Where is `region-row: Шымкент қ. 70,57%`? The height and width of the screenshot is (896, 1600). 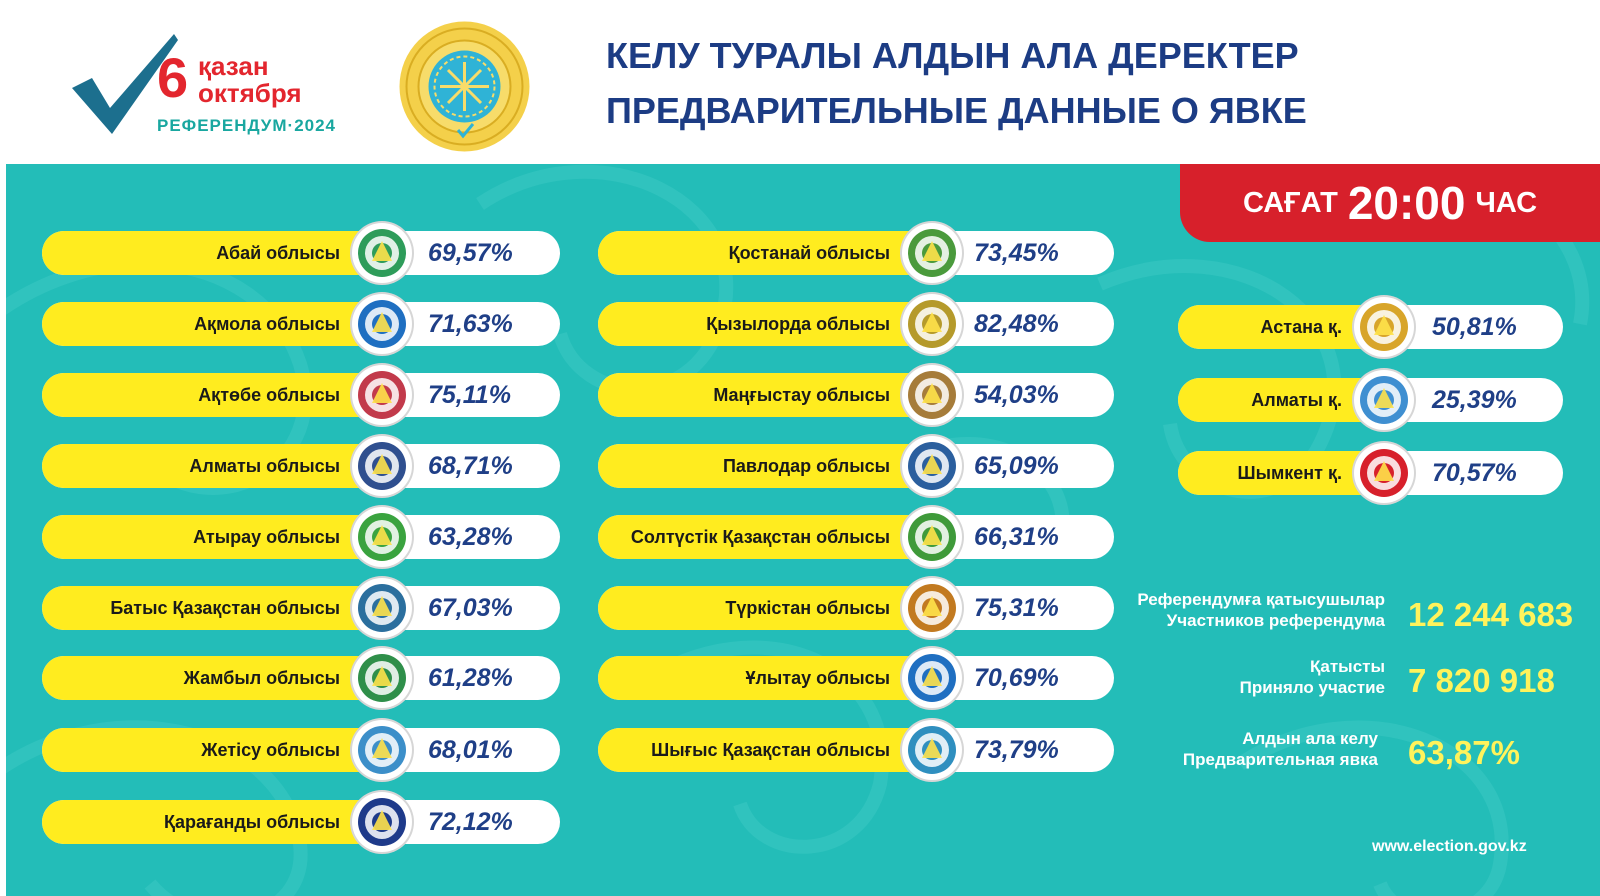
region-row: Шымкент қ. 70,57% is located at coordinates (1370, 473).